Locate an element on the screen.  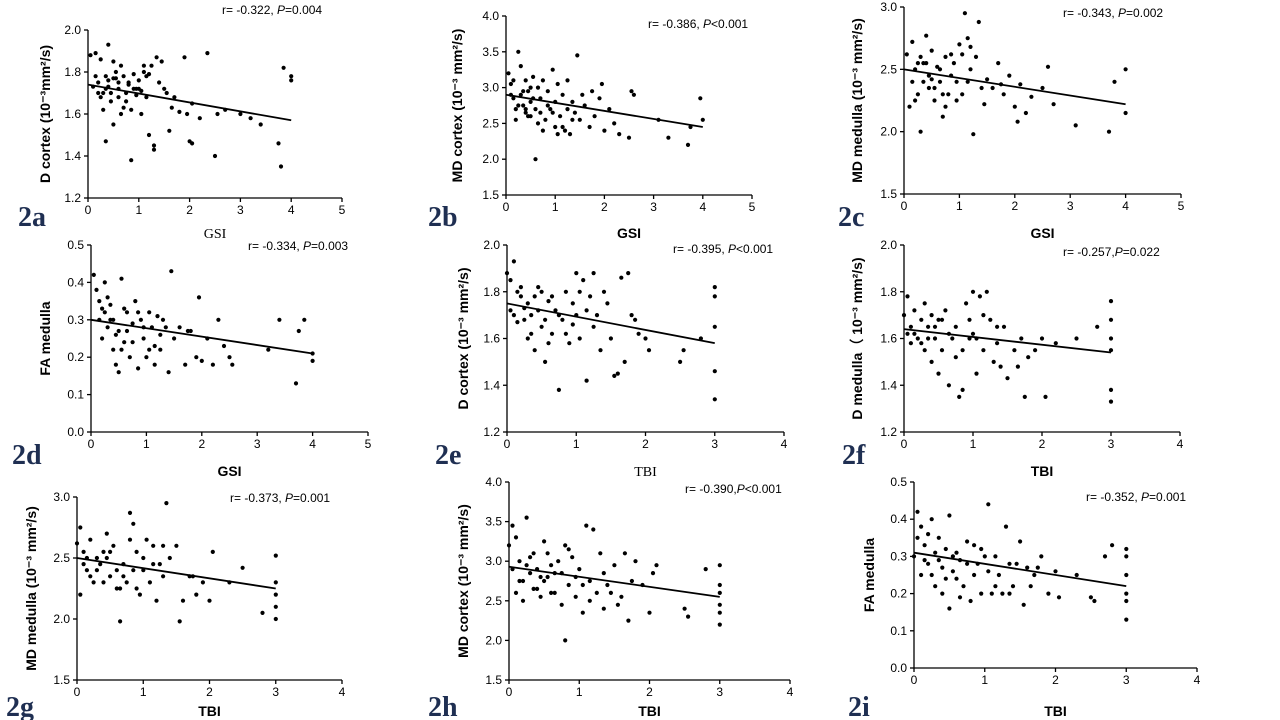
x-tick-label: 1 is located at coordinates (138, 210).